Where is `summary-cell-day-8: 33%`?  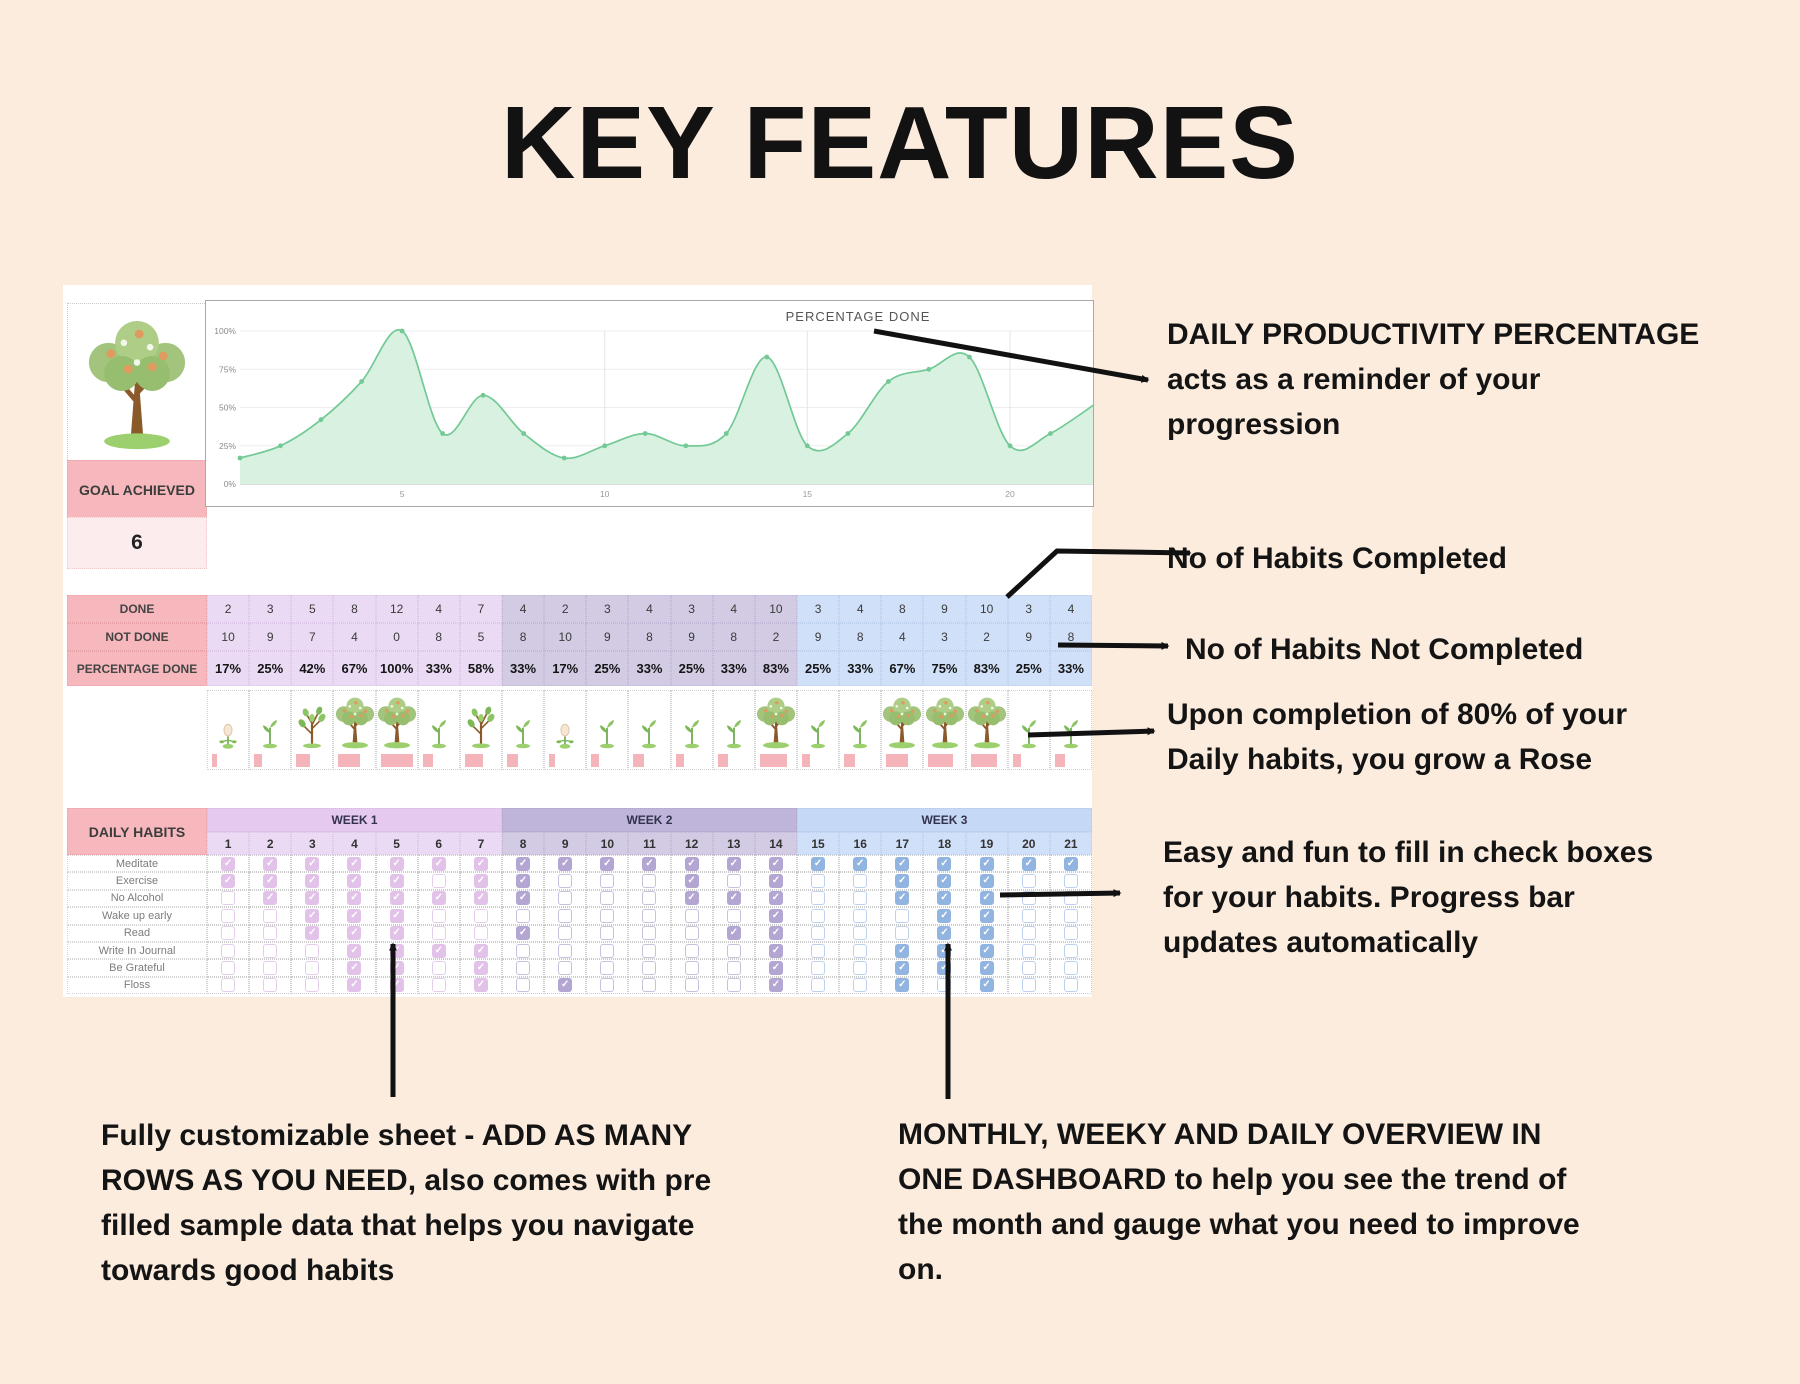
summary-cell-day-8: 33% is located at coordinates (523, 668).